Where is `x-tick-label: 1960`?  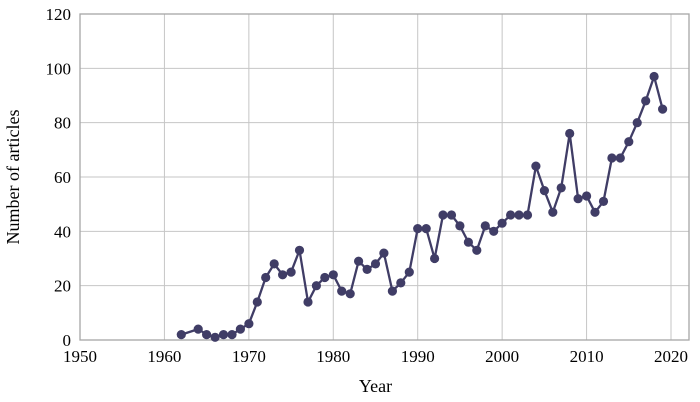 x-tick-label: 1960 is located at coordinates (164, 356).